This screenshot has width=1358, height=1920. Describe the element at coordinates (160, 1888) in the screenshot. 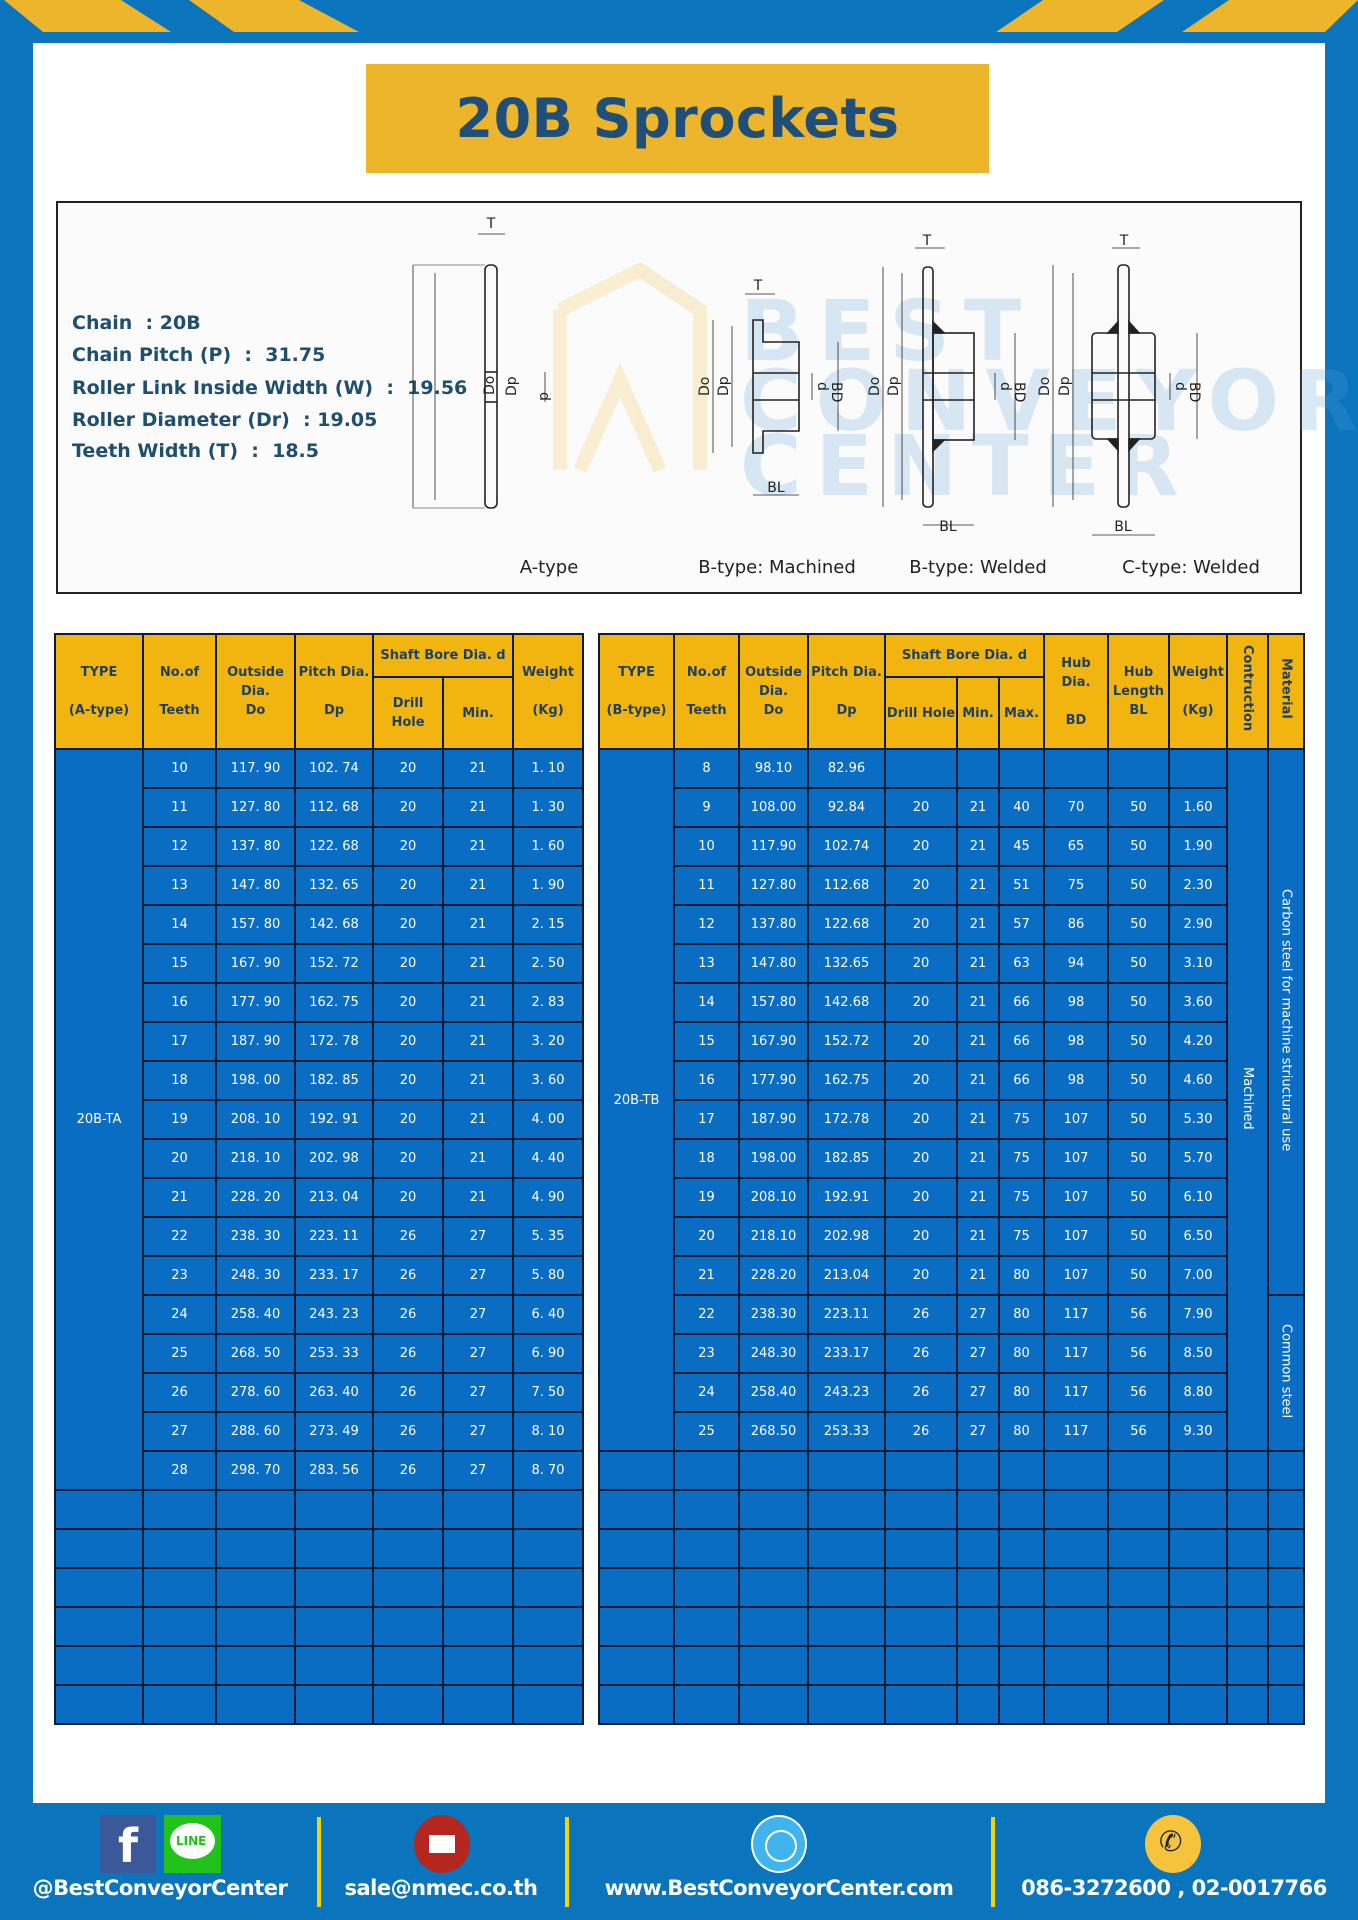

I see `social-handle-link: @BestConveyorCenter` at that location.